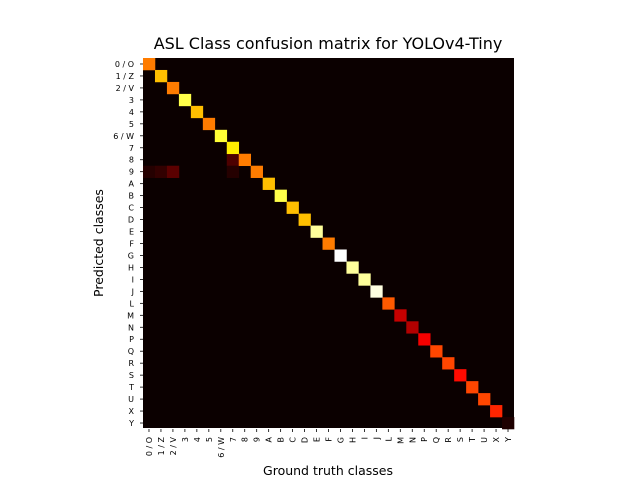  Describe the element at coordinates (388, 438) in the screenshot. I see `x-tick-label: L` at that location.